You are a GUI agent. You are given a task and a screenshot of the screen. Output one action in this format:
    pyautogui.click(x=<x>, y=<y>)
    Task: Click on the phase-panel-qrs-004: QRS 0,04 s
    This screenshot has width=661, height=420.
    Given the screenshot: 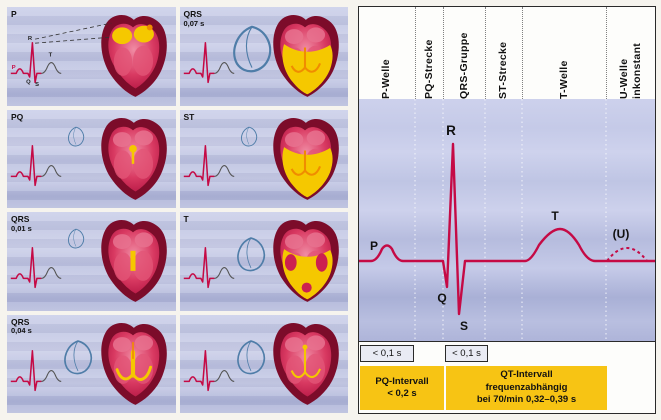 What is the action you would take?
    pyautogui.click(x=91, y=363)
    